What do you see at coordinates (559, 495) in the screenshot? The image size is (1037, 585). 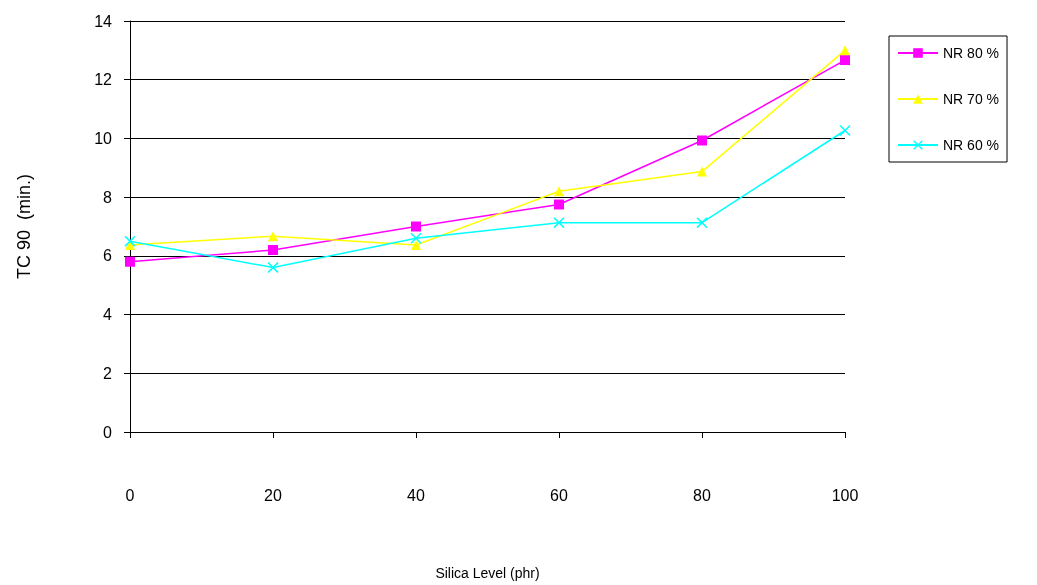 I see `x-tick-label: 60` at bounding box center [559, 495].